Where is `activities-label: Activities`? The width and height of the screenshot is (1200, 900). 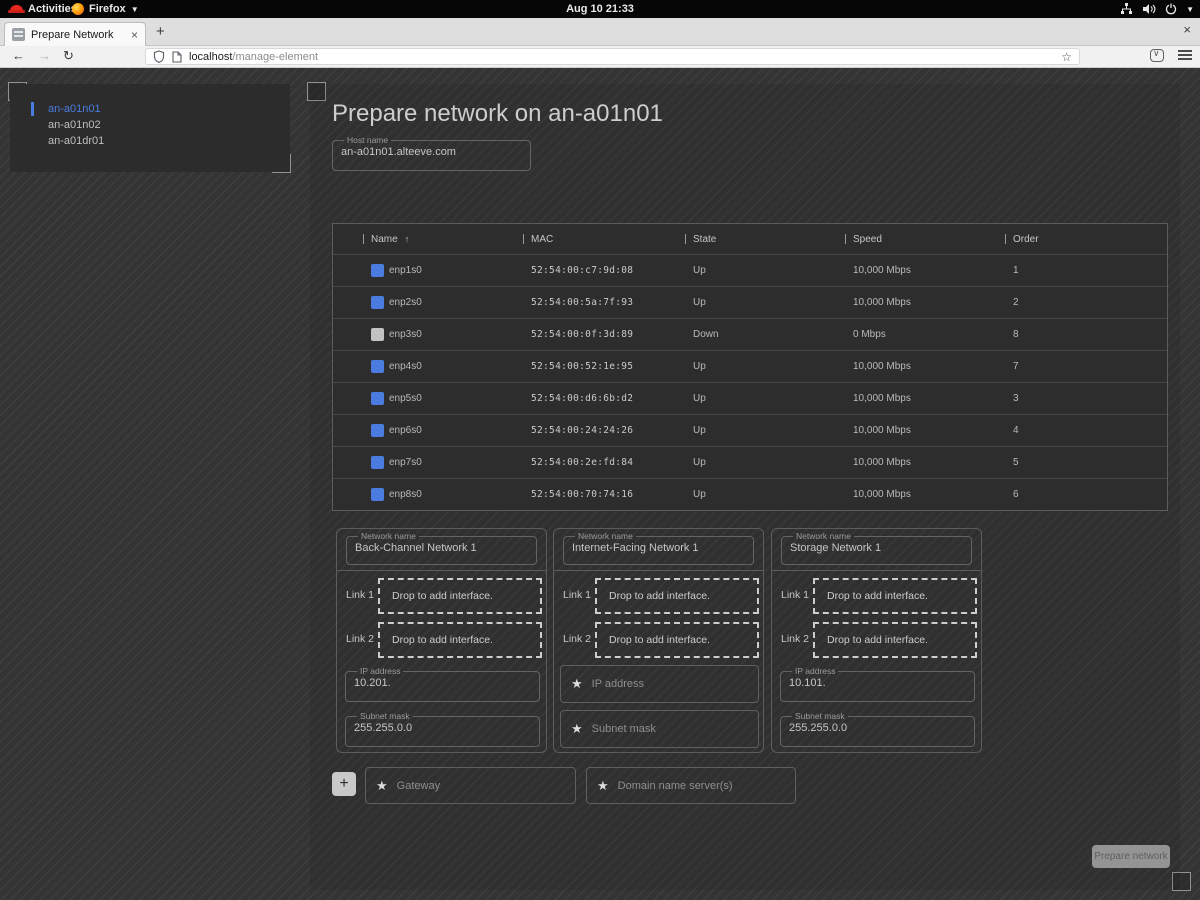 activities-label: Activities is located at coordinates (52, 9).